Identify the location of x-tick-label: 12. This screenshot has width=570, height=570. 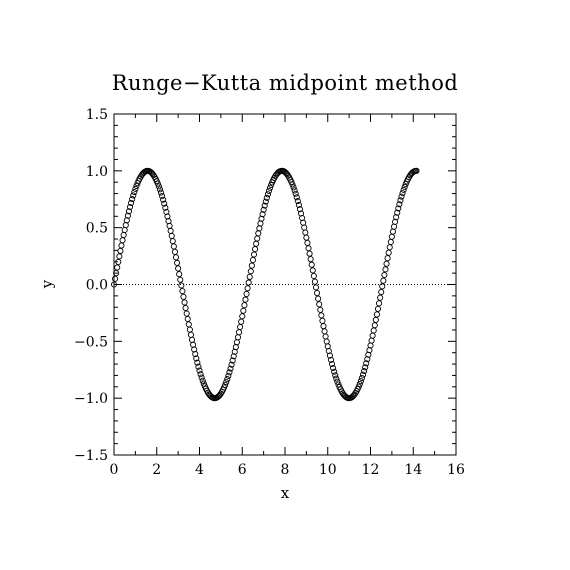
(371, 470).